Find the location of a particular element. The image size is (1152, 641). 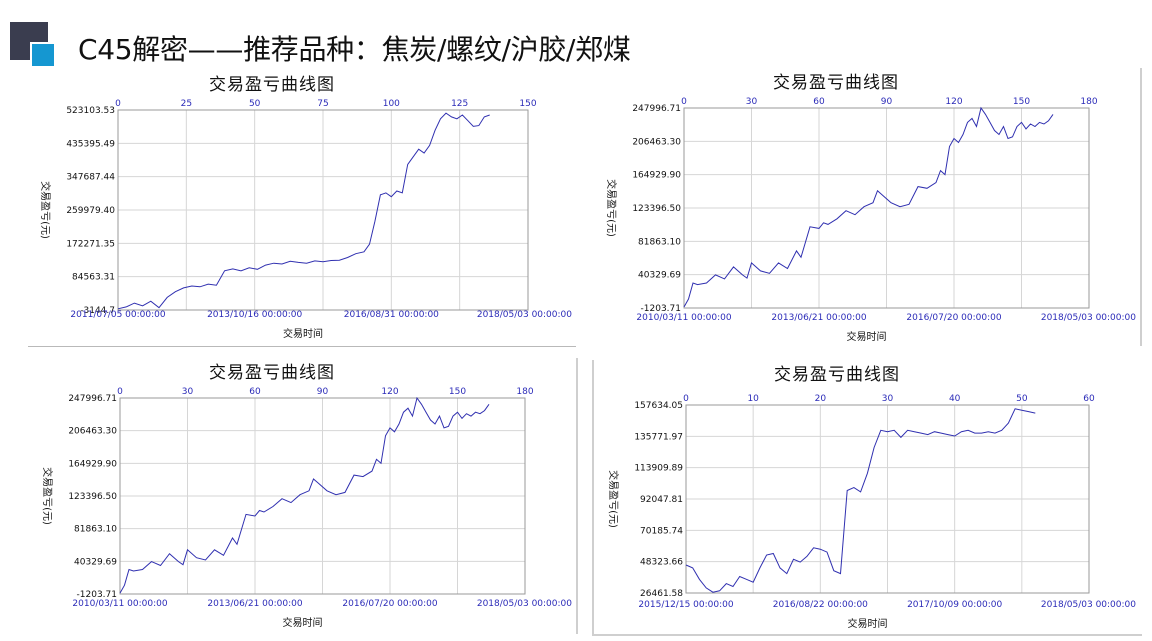

logo-blue-square is located at coordinates (43, 55).